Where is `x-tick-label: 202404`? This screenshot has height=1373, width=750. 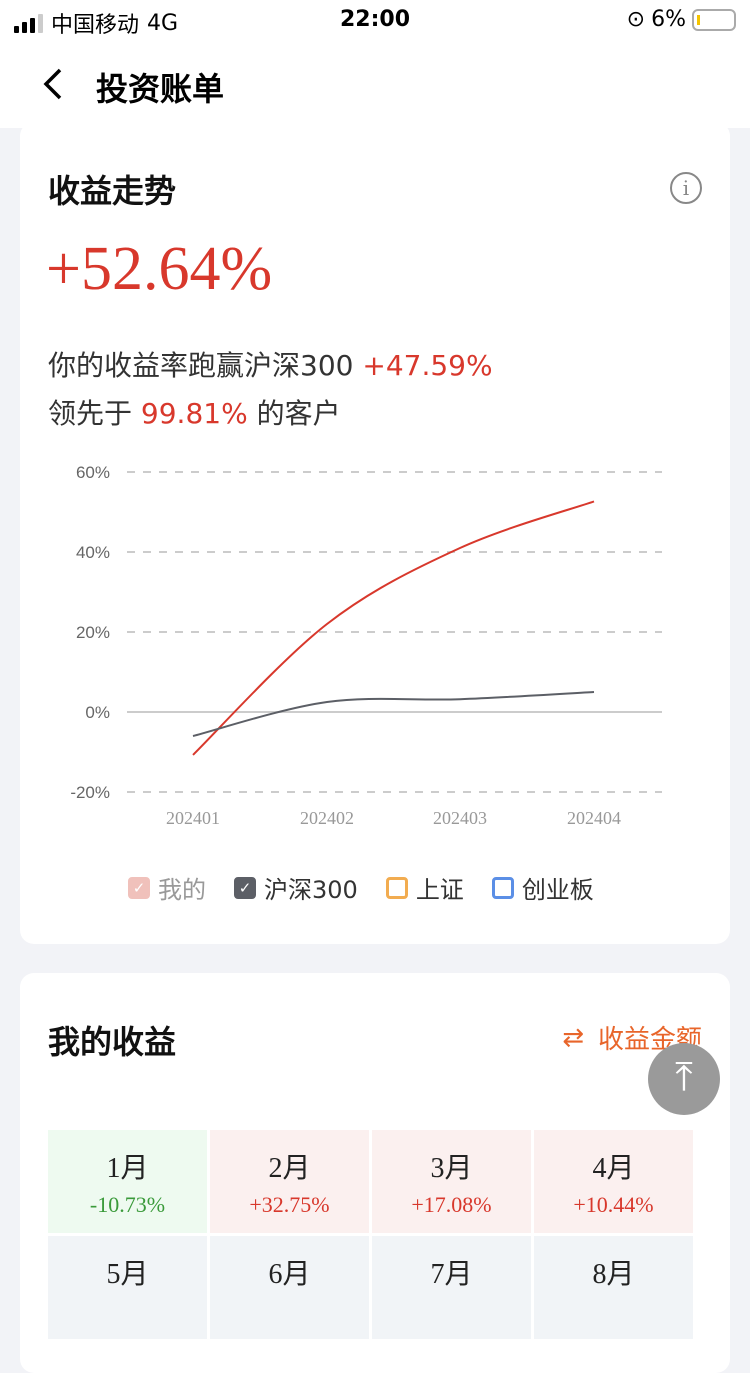 x-tick-label: 202404 is located at coordinates (594, 818).